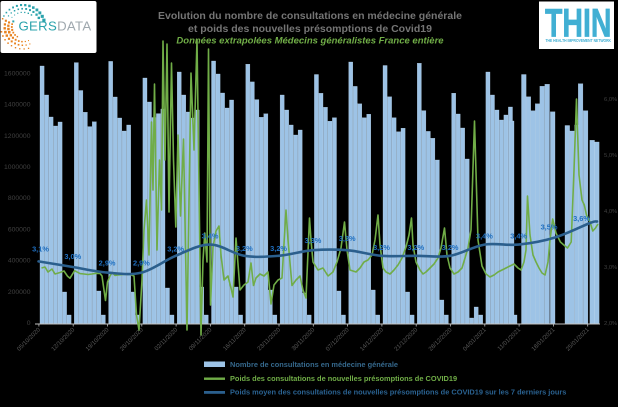 This screenshot has width=618, height=407. What do you see at coordinates (167, 340) in the screenshot?
I see `svg-text: 02/11/2020` at bounding box center [167, 340].